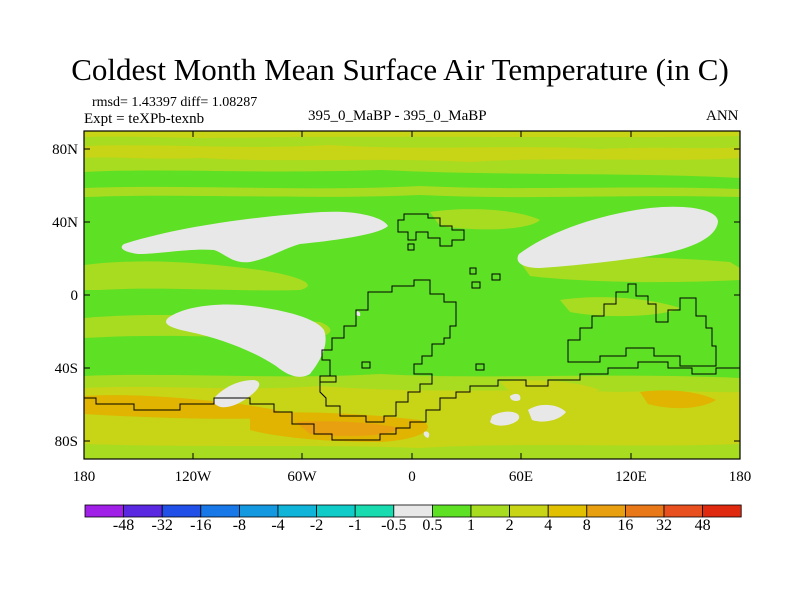  Describe the element at coordinates (702, 525) in the screenshot. I see `colorbar-label: 48` at that location.